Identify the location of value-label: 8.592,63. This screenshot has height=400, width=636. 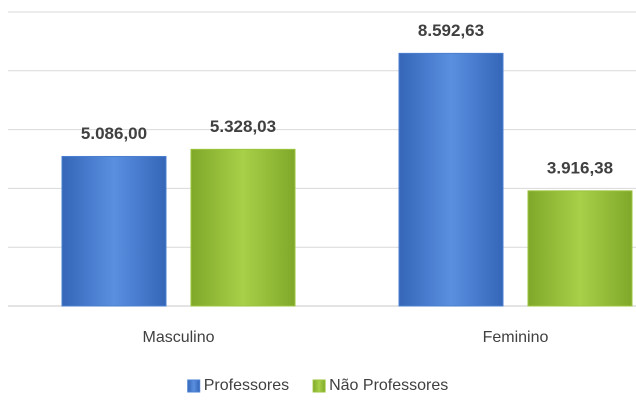
(451, 30).